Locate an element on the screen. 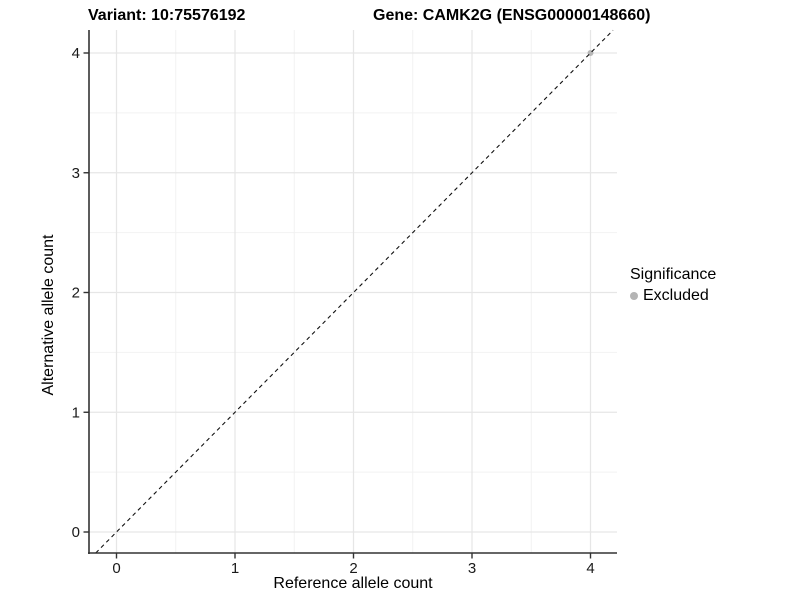 Image resolution: width=800 pixels, height=600 pixels. y-tick-label: 0 is located at coordinates (76, 532).